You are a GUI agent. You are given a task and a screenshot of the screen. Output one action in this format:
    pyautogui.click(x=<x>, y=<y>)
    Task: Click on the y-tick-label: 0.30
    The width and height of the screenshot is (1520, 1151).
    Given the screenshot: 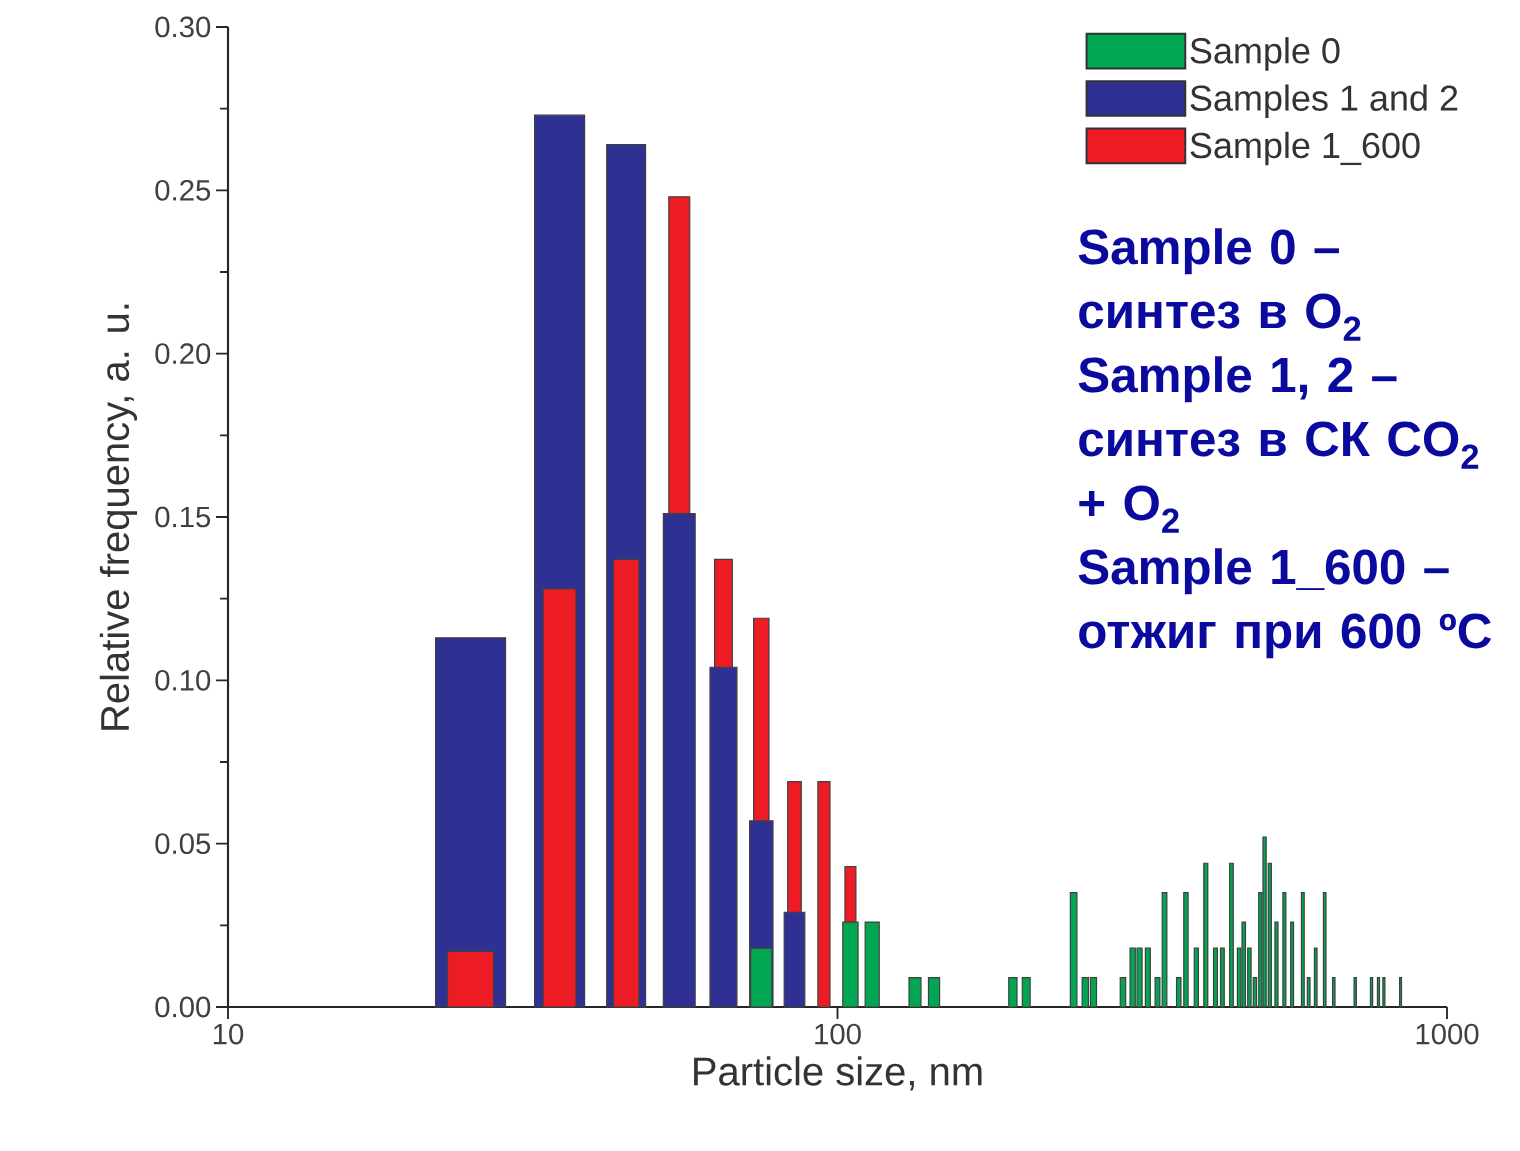 What is the action you would take?
    pyautogui.click(x=183, y=27)
    